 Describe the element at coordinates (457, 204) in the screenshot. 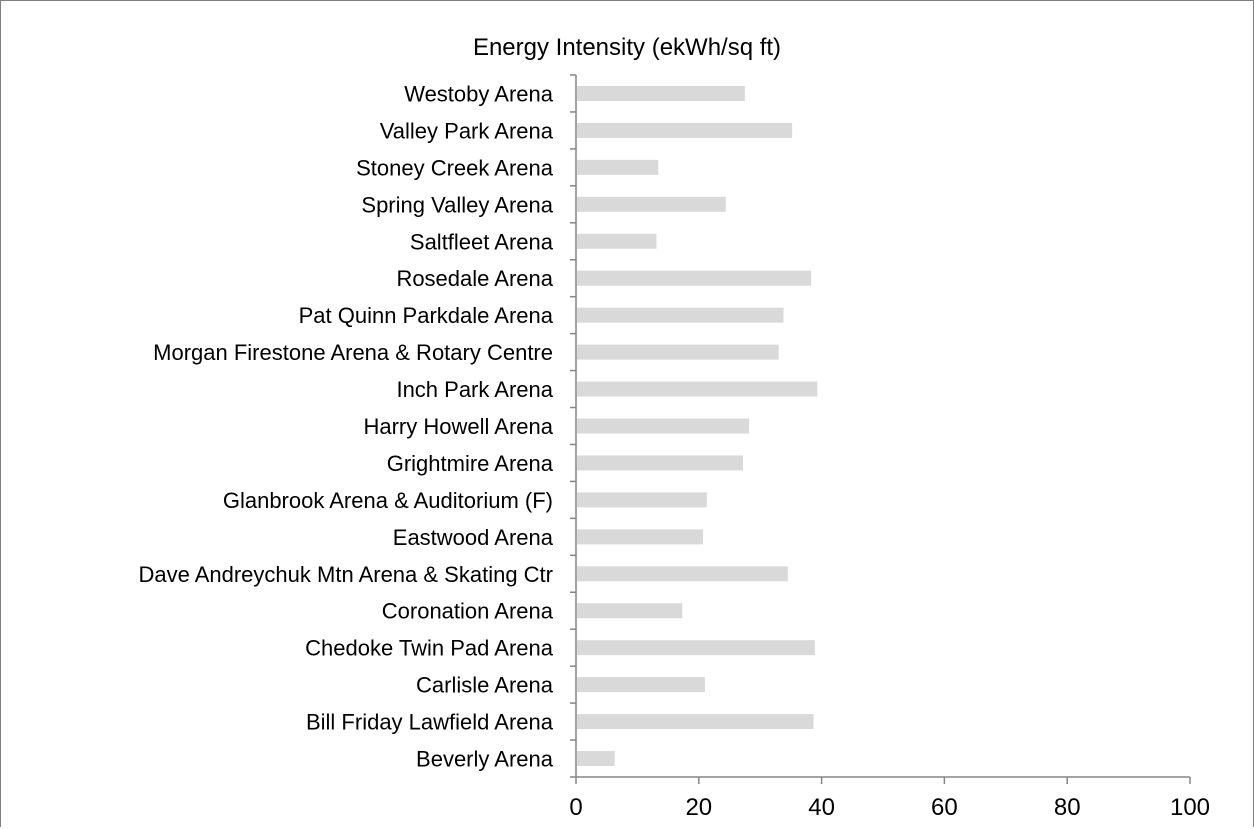

I see `category-label: Spring Valley Arena` at that location.